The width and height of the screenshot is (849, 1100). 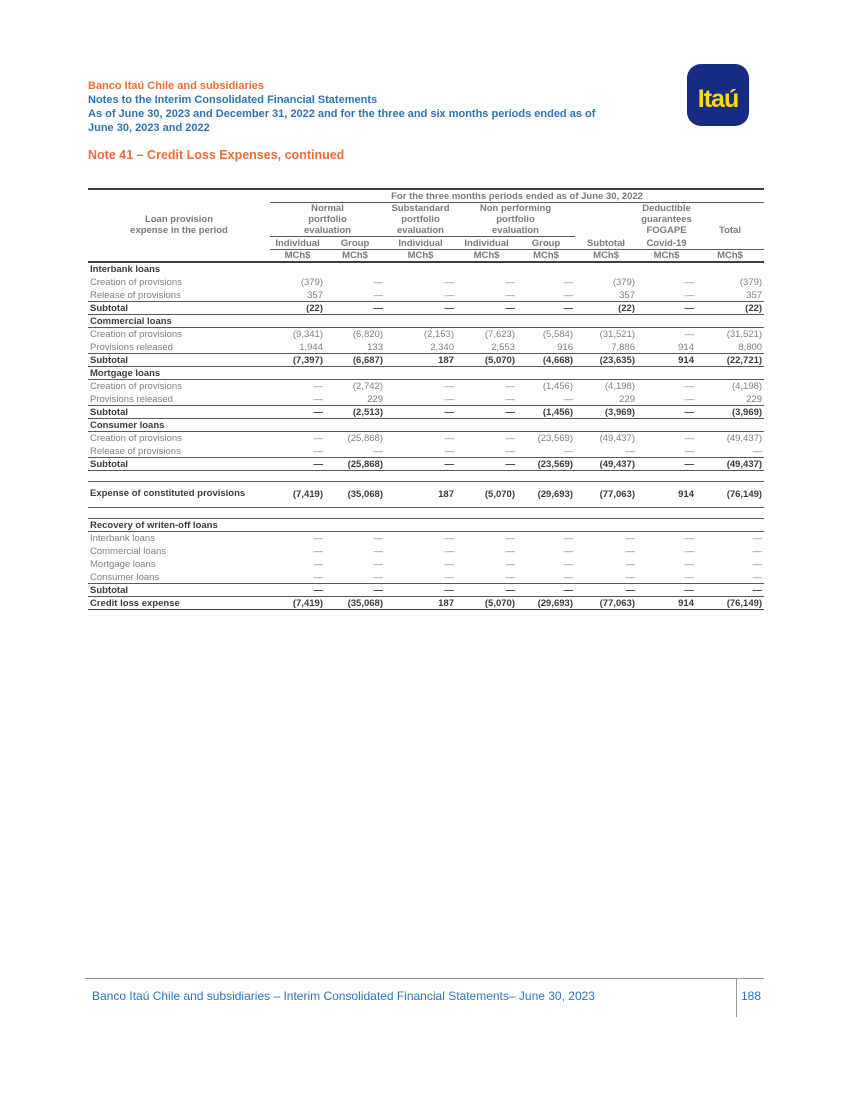 I want to click on row-label: Commercial loans, so click(x=128, y=551).